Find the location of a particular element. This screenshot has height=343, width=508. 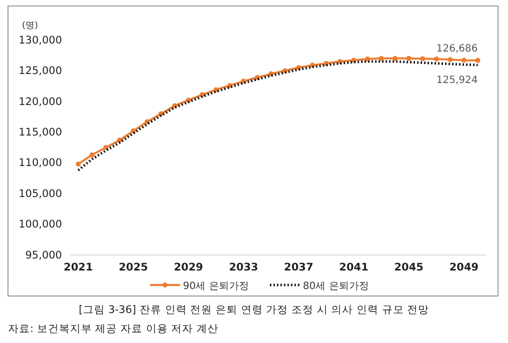

legend-label: 90세 은퇴가정 is located at coordinates (216, 286).